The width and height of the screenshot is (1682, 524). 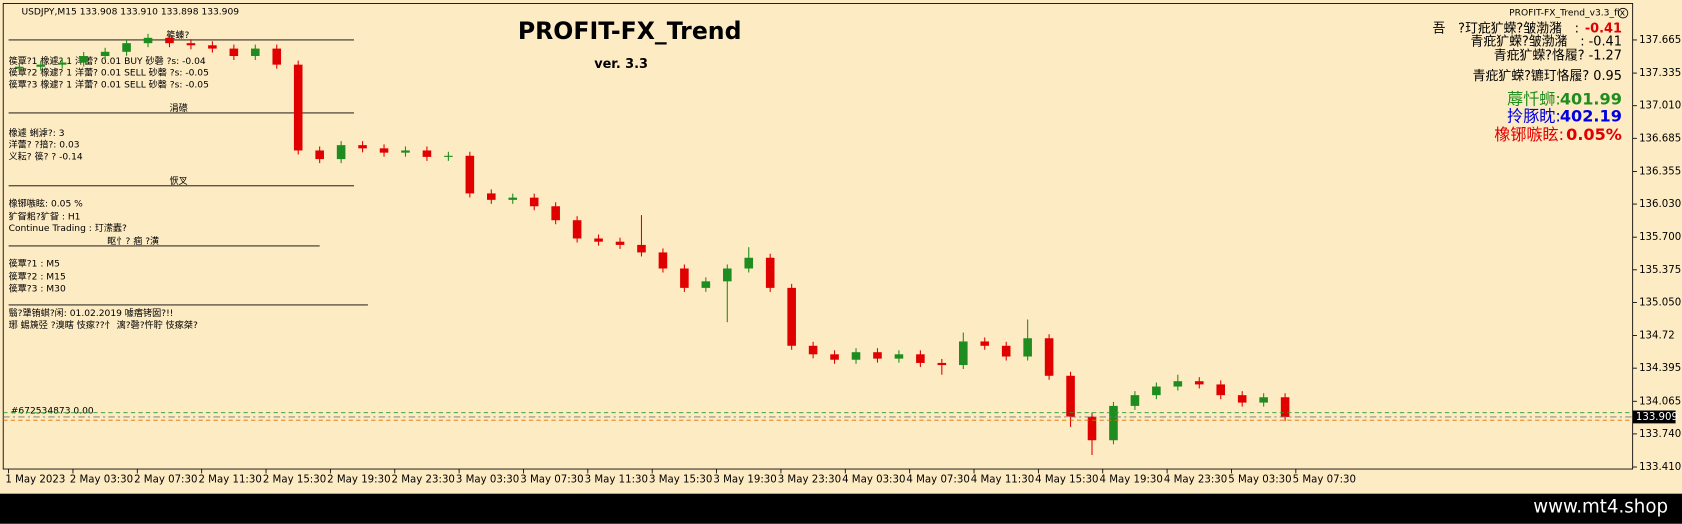 I want to click on x-tick-label: 4 May 15:30, so click(x=1066, y=480).